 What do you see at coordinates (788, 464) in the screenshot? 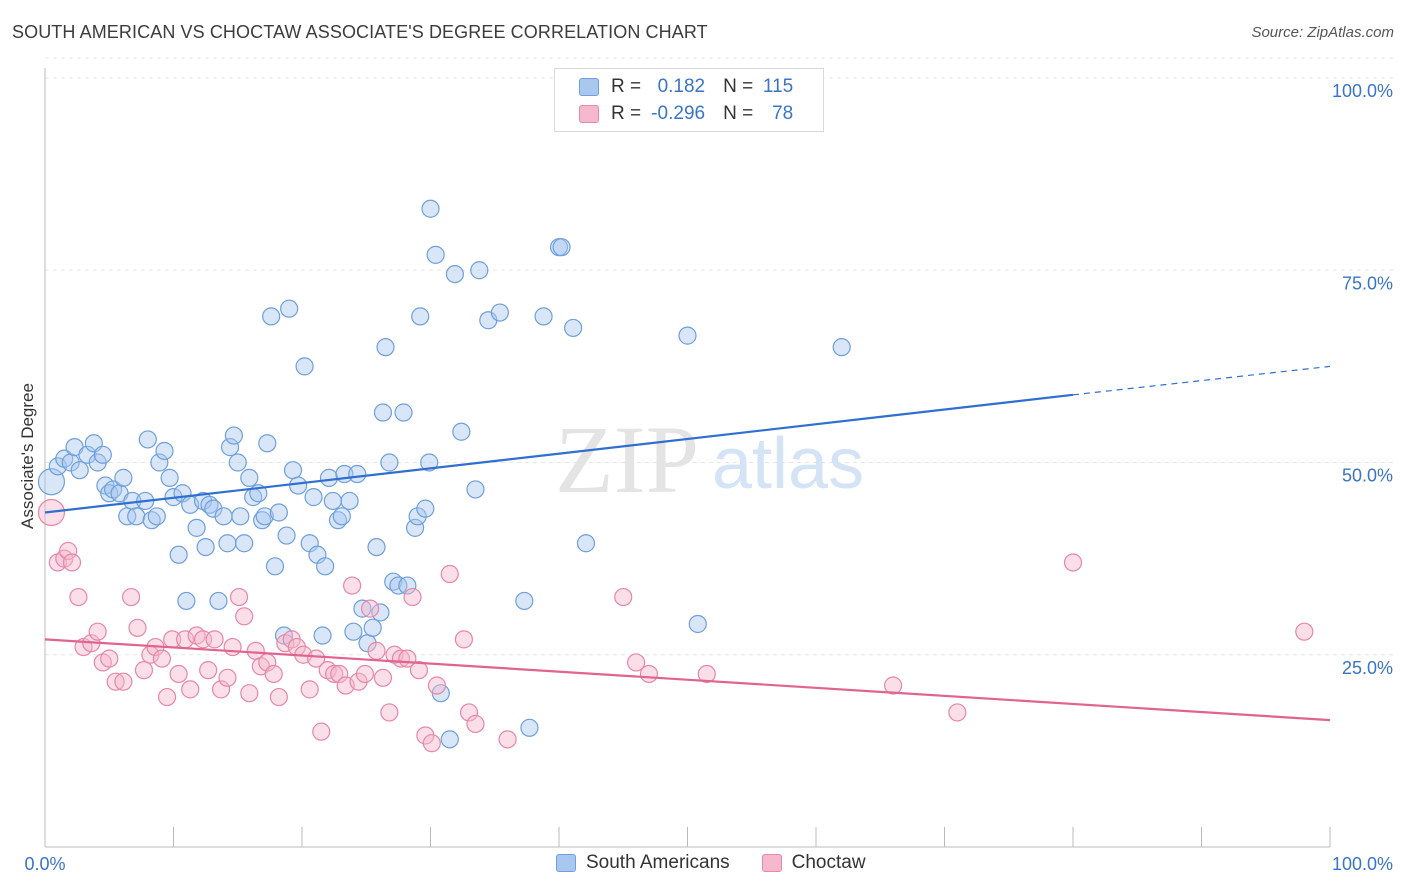
I see `watermark-atlas: atlas` at bounding box center [788, 464].